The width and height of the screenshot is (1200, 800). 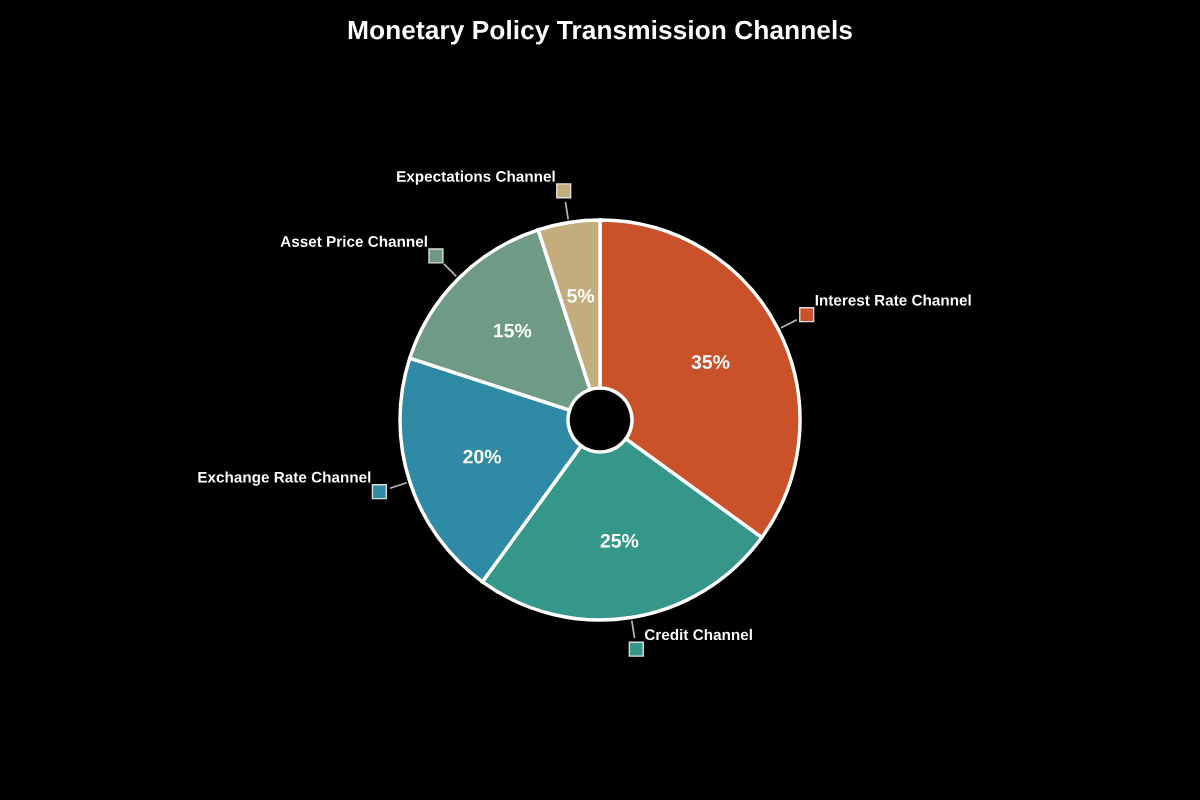 I want to click on slice-label: Asset Price Channel, so click(x=353, y=241).